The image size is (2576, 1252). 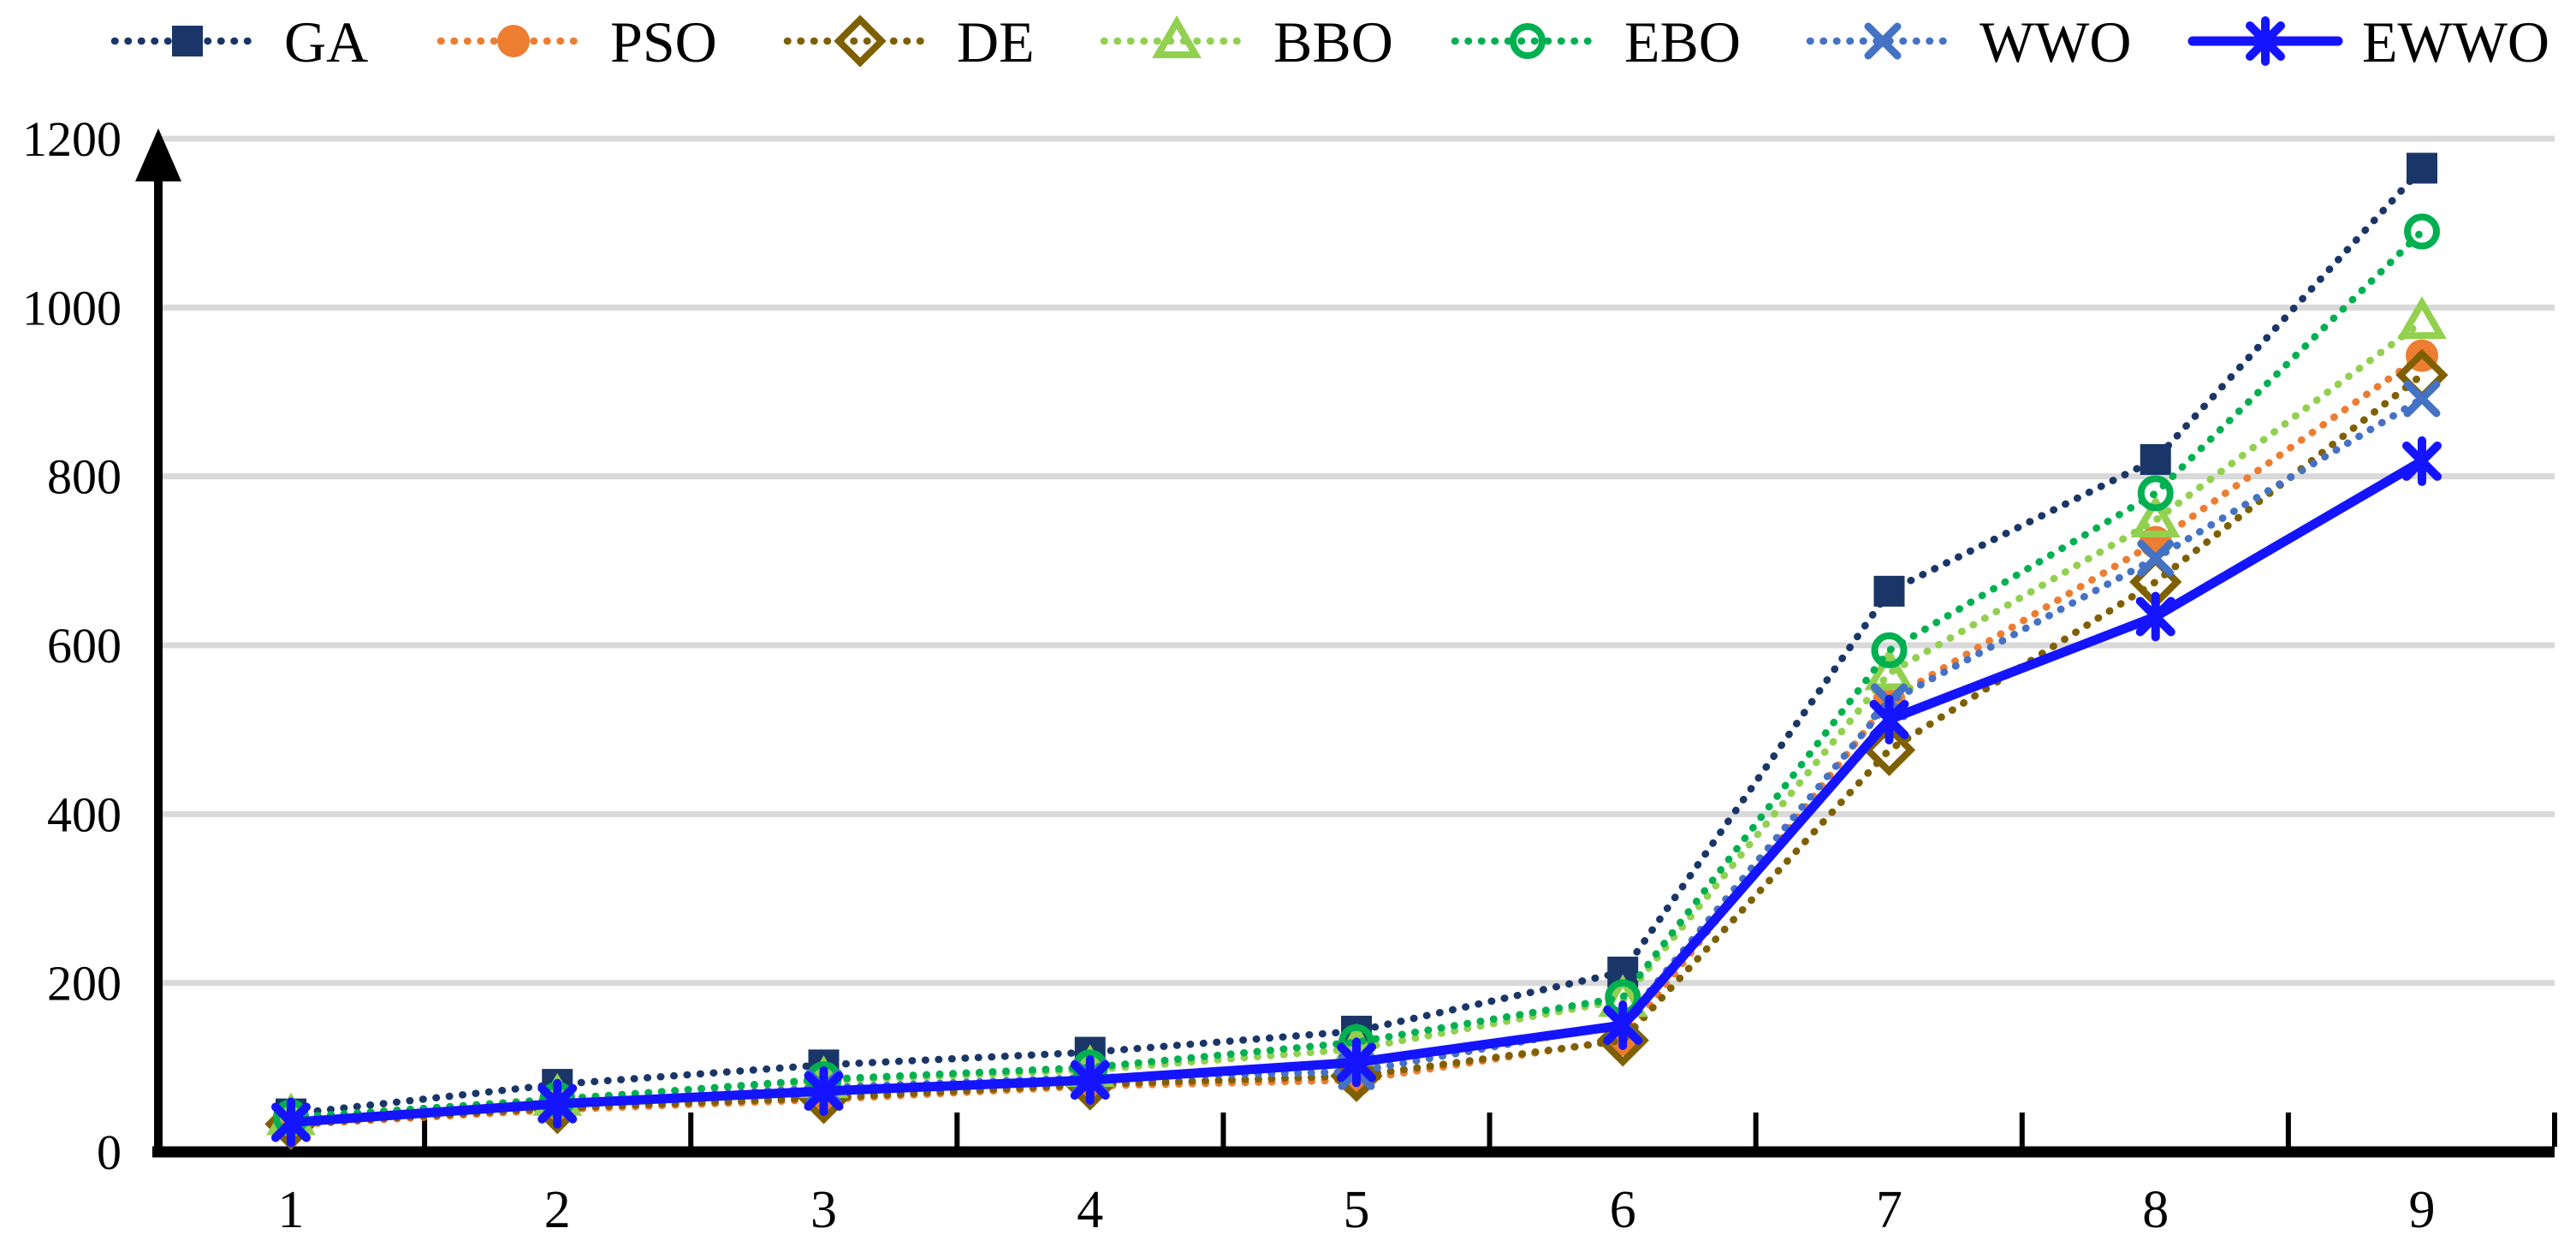 I want to click on legend-marker-wwo-icon, so click(x=1883, y=41).